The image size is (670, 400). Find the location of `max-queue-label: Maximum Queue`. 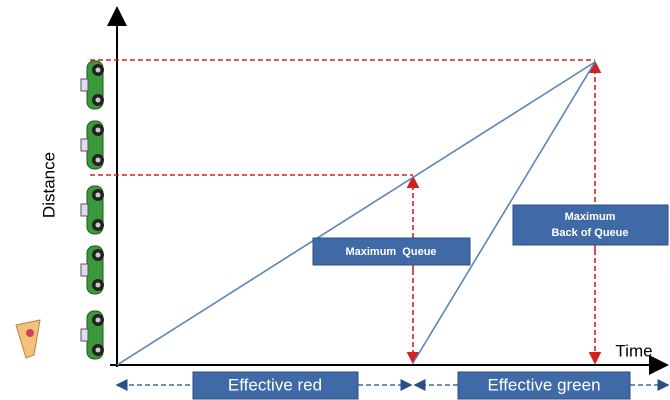

max-queue-label: Maximum Queue is located at coordinates (390, 252).